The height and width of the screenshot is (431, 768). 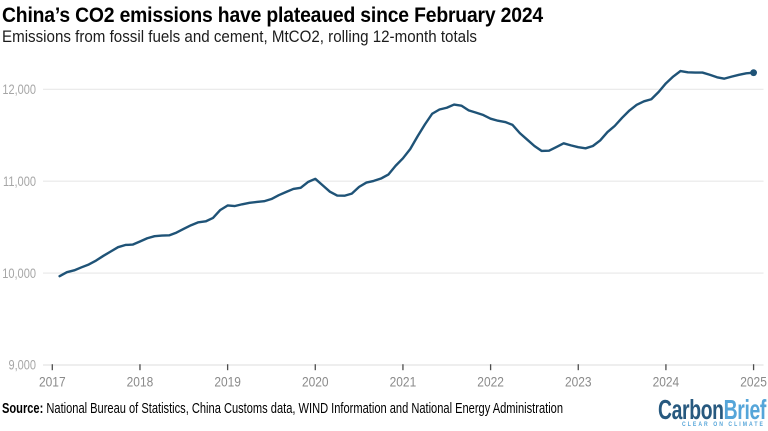 What do you see at coordinates (19, 181) in the screenshot?
I see `y-axis-label: 11,000` at bounding box center [19, 181].